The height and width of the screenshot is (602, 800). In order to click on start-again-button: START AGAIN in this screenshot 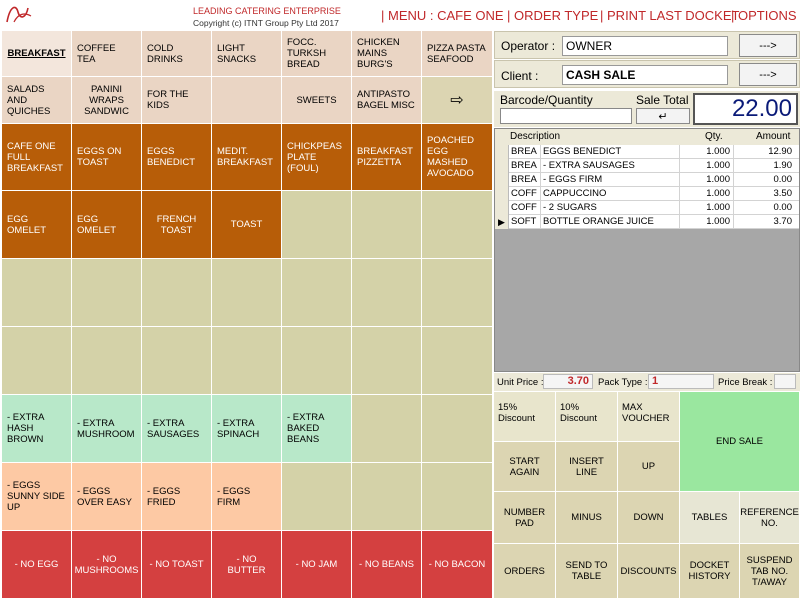, I will do `click(525, 467)`.